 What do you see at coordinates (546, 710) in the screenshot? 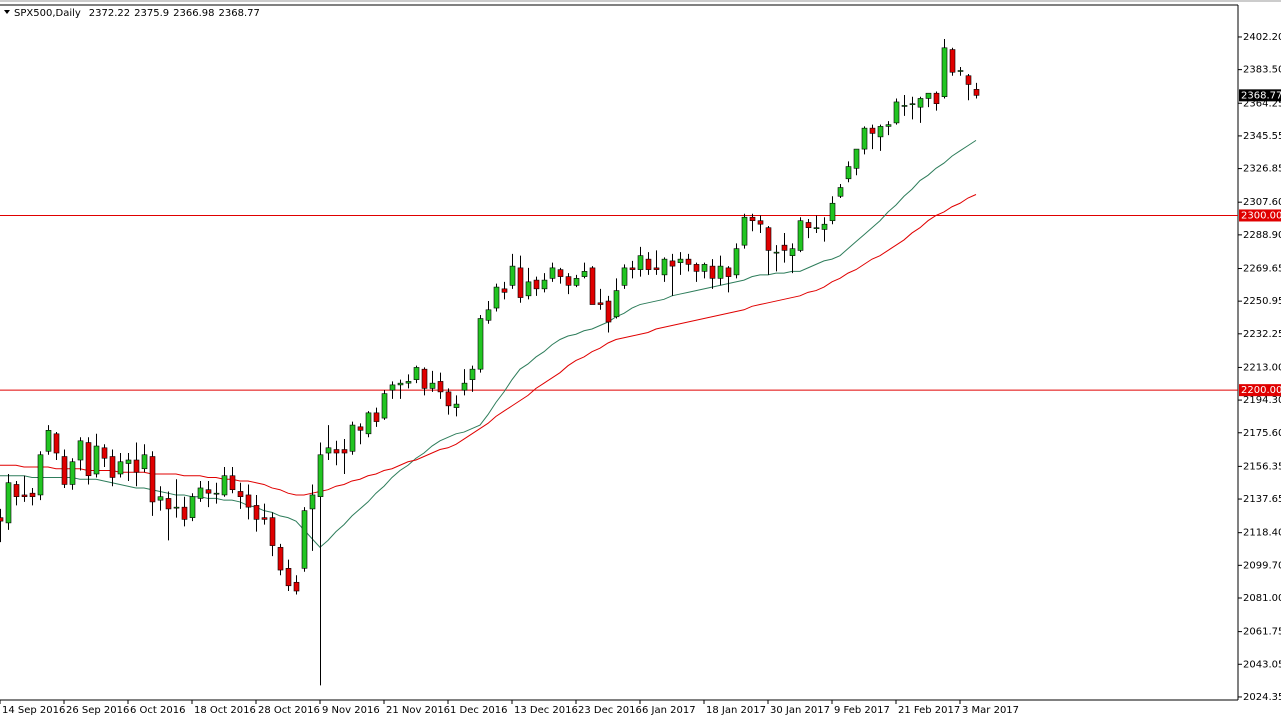
I see `x-tick-label: 13 Dec 2016` at bounding box center [546, 710].